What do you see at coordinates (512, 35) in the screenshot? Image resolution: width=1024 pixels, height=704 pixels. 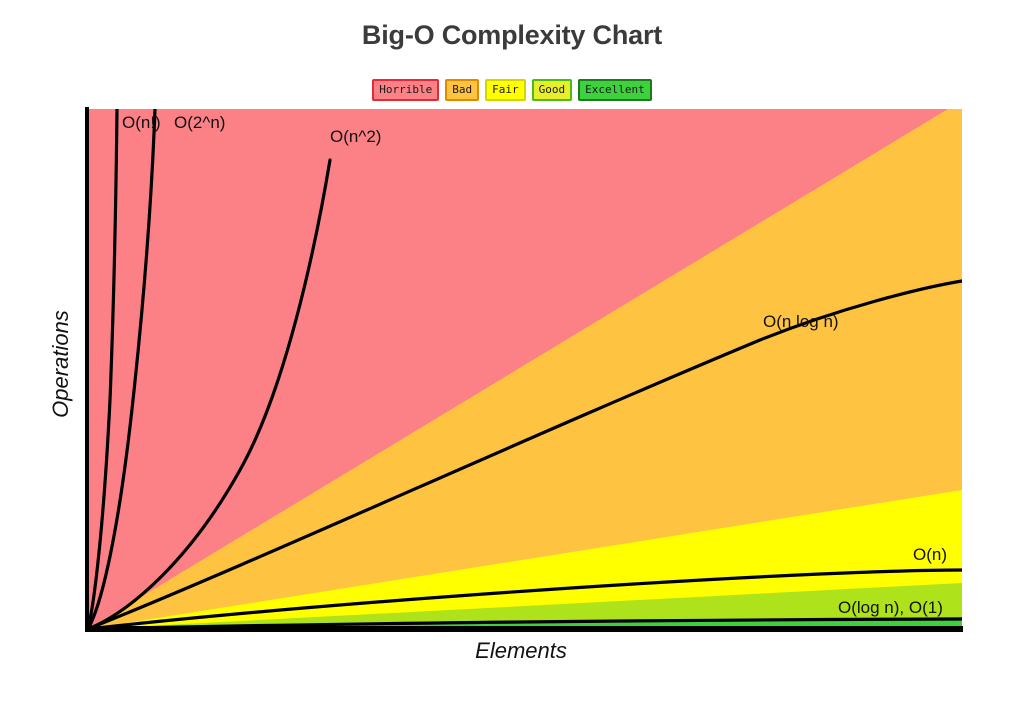 I see `page-title: Big-O Complexity Chart` at bounding box center [512, 35].